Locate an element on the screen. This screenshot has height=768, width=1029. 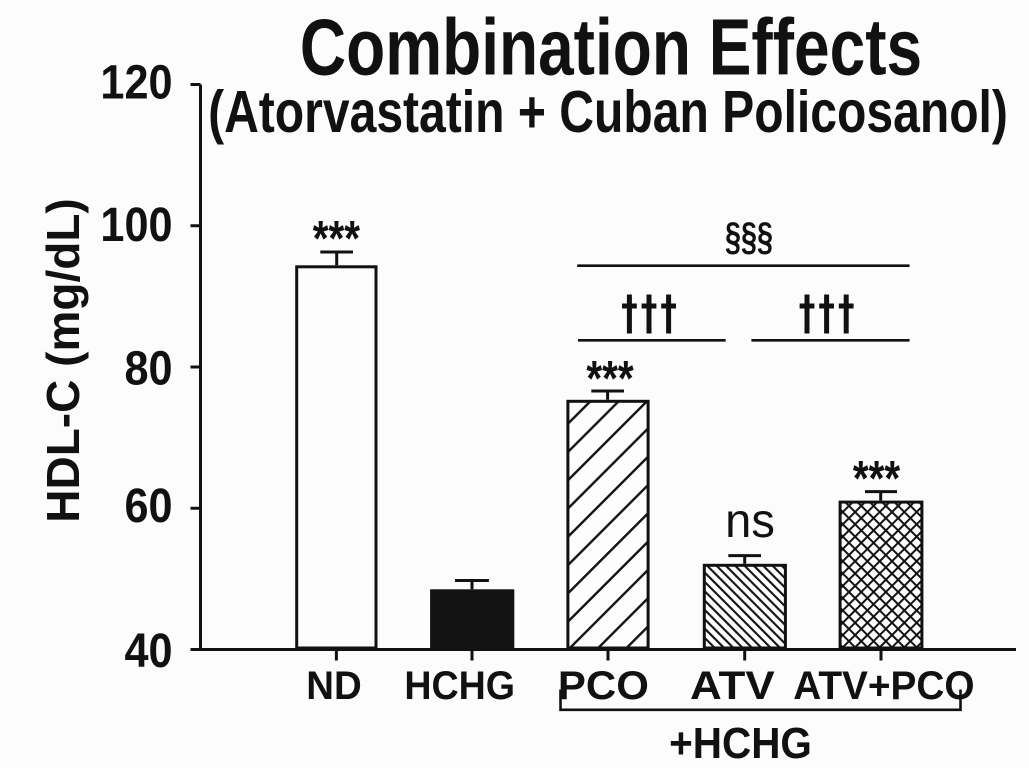
svg-text: ATV+PCO is located at coordinates (883, 685).